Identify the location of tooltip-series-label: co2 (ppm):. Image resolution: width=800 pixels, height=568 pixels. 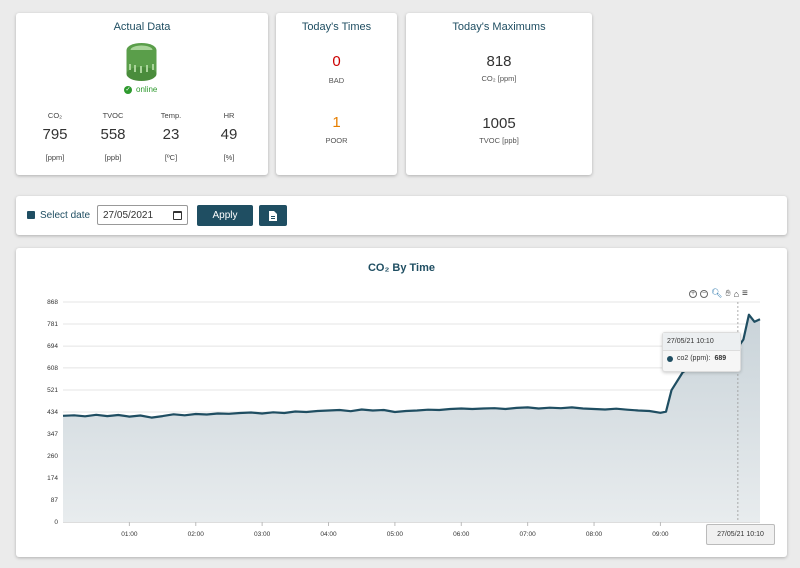
(694, 358).